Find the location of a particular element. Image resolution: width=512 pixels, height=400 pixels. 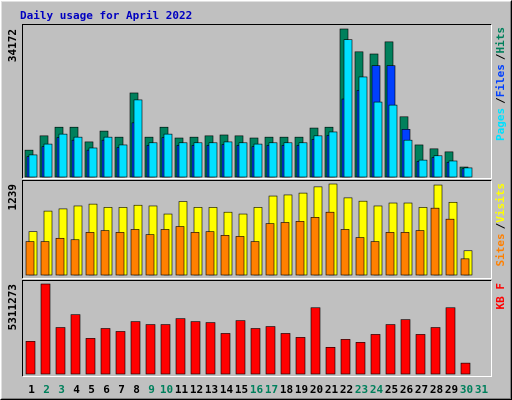

x-tick-label: 20 is located at coordinates (316, 389).